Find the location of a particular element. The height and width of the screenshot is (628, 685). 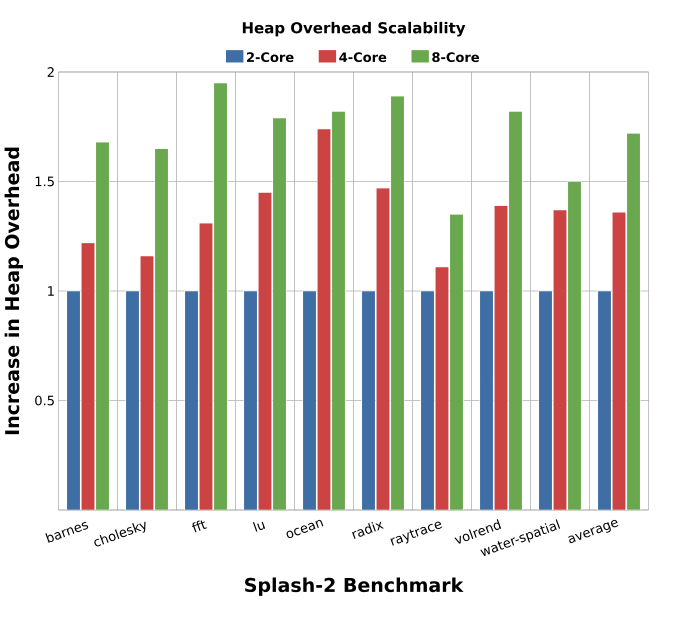

y-tick-label: 2 is located at coordinates (51, 72).